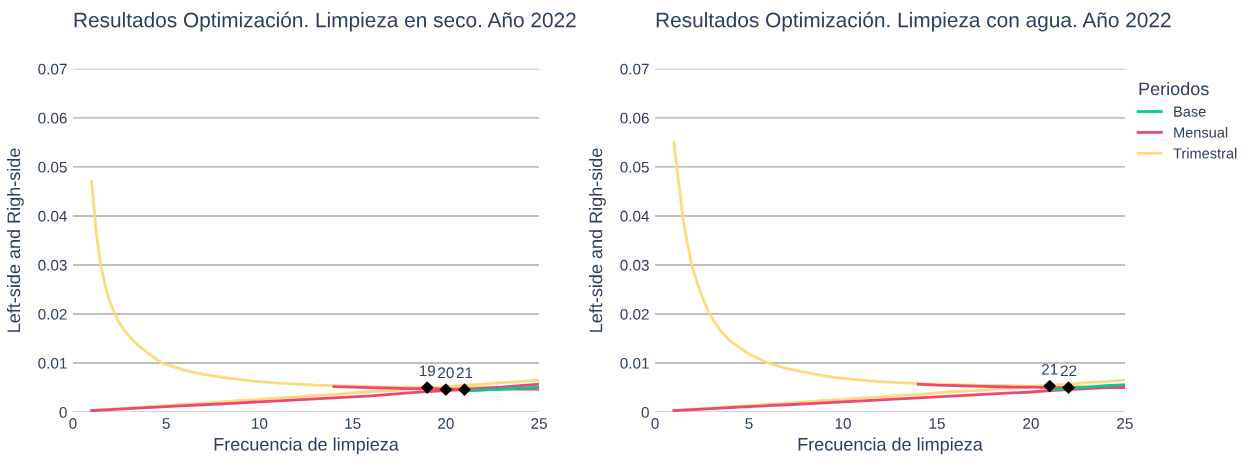  What do you see at coordinates (913, 21) in the screenshot?
I see `chart-title: Resultados Optimización. Limpieza con agua. Año 2022` at bounding box center [913, 21].